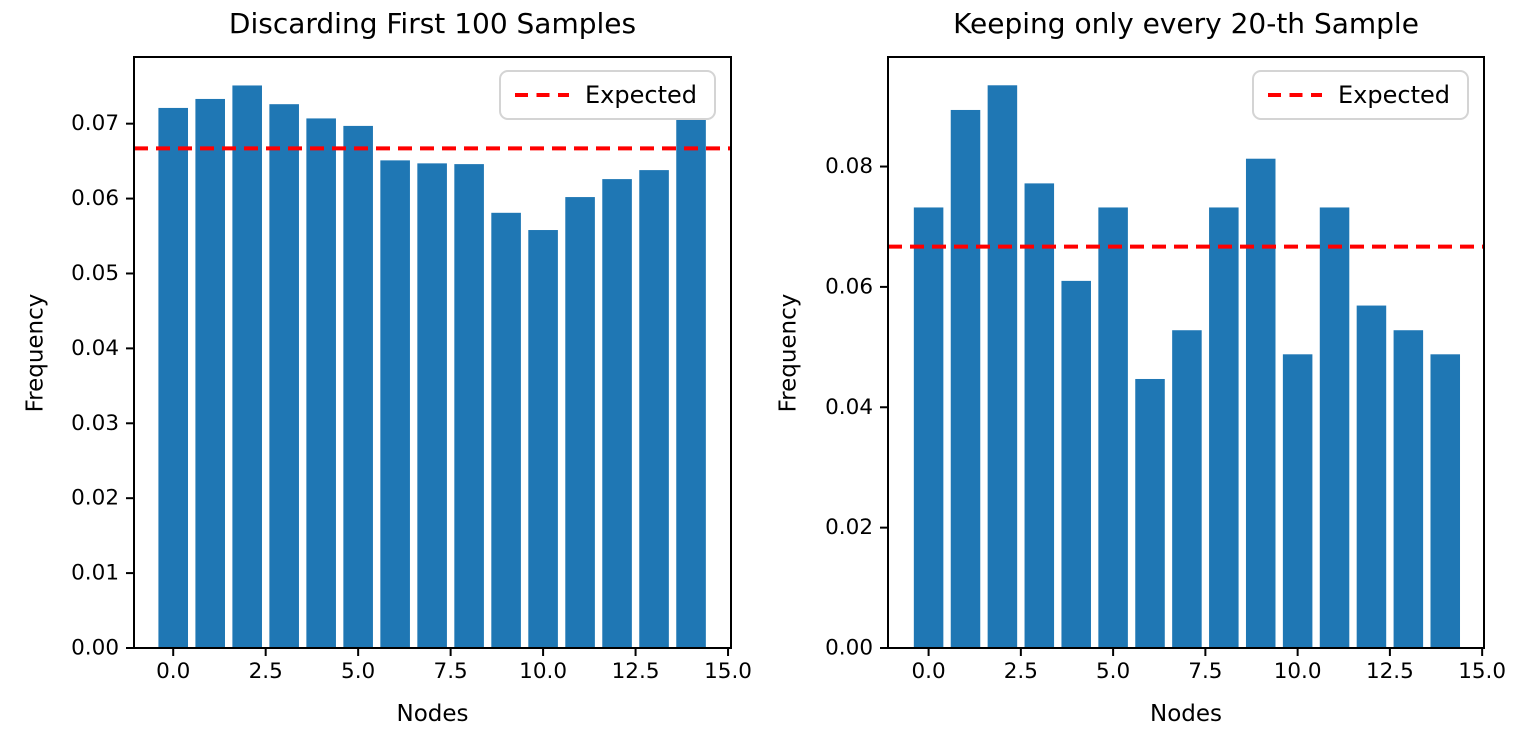  What do you see at coordinates (95, 123) in the screenshot?
I see `y-tick-label: 0.07` at bounding box center [95, 123].